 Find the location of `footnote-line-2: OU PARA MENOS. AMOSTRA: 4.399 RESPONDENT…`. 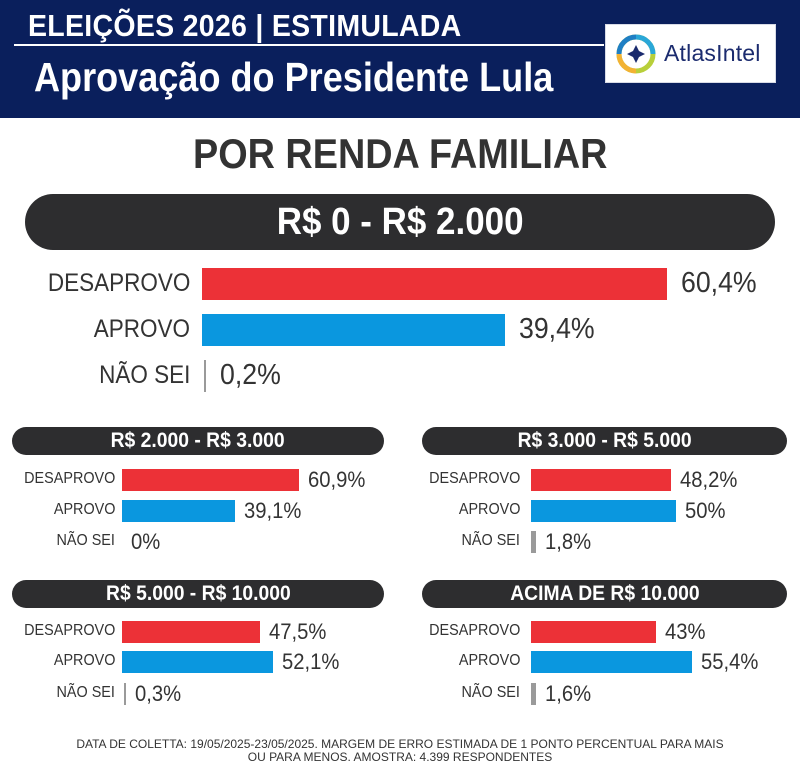

footnote-line-2: OU PARA MENOS. AMOSTRA: 4.399 RESPONDENT… is located at coordinates (400, 757).